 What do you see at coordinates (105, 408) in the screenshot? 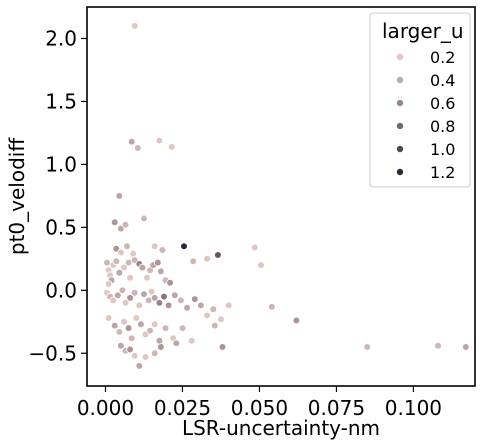
I see `x-tick-label: 0.000` at bounding box center [105, 408].